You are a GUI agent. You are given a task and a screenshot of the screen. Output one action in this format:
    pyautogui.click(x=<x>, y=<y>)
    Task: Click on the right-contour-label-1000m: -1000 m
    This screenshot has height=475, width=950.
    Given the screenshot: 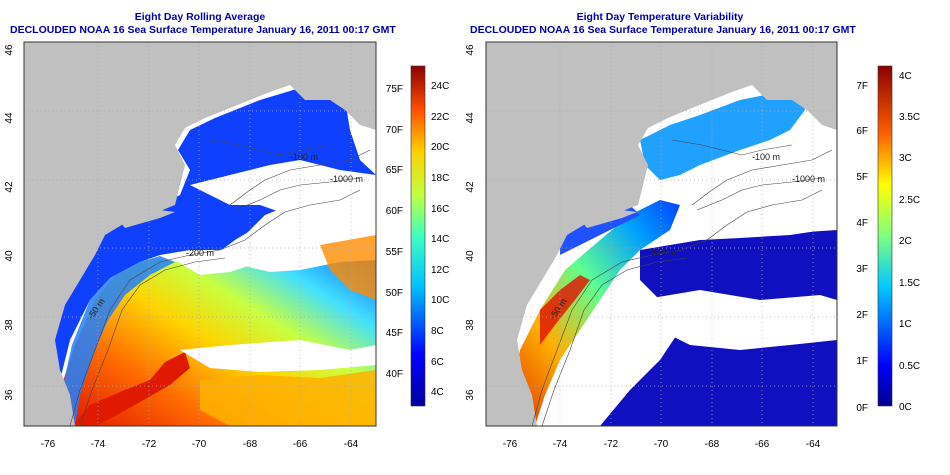 What is the action you would take?
    pyautogui.click(x=808, y=179)
    